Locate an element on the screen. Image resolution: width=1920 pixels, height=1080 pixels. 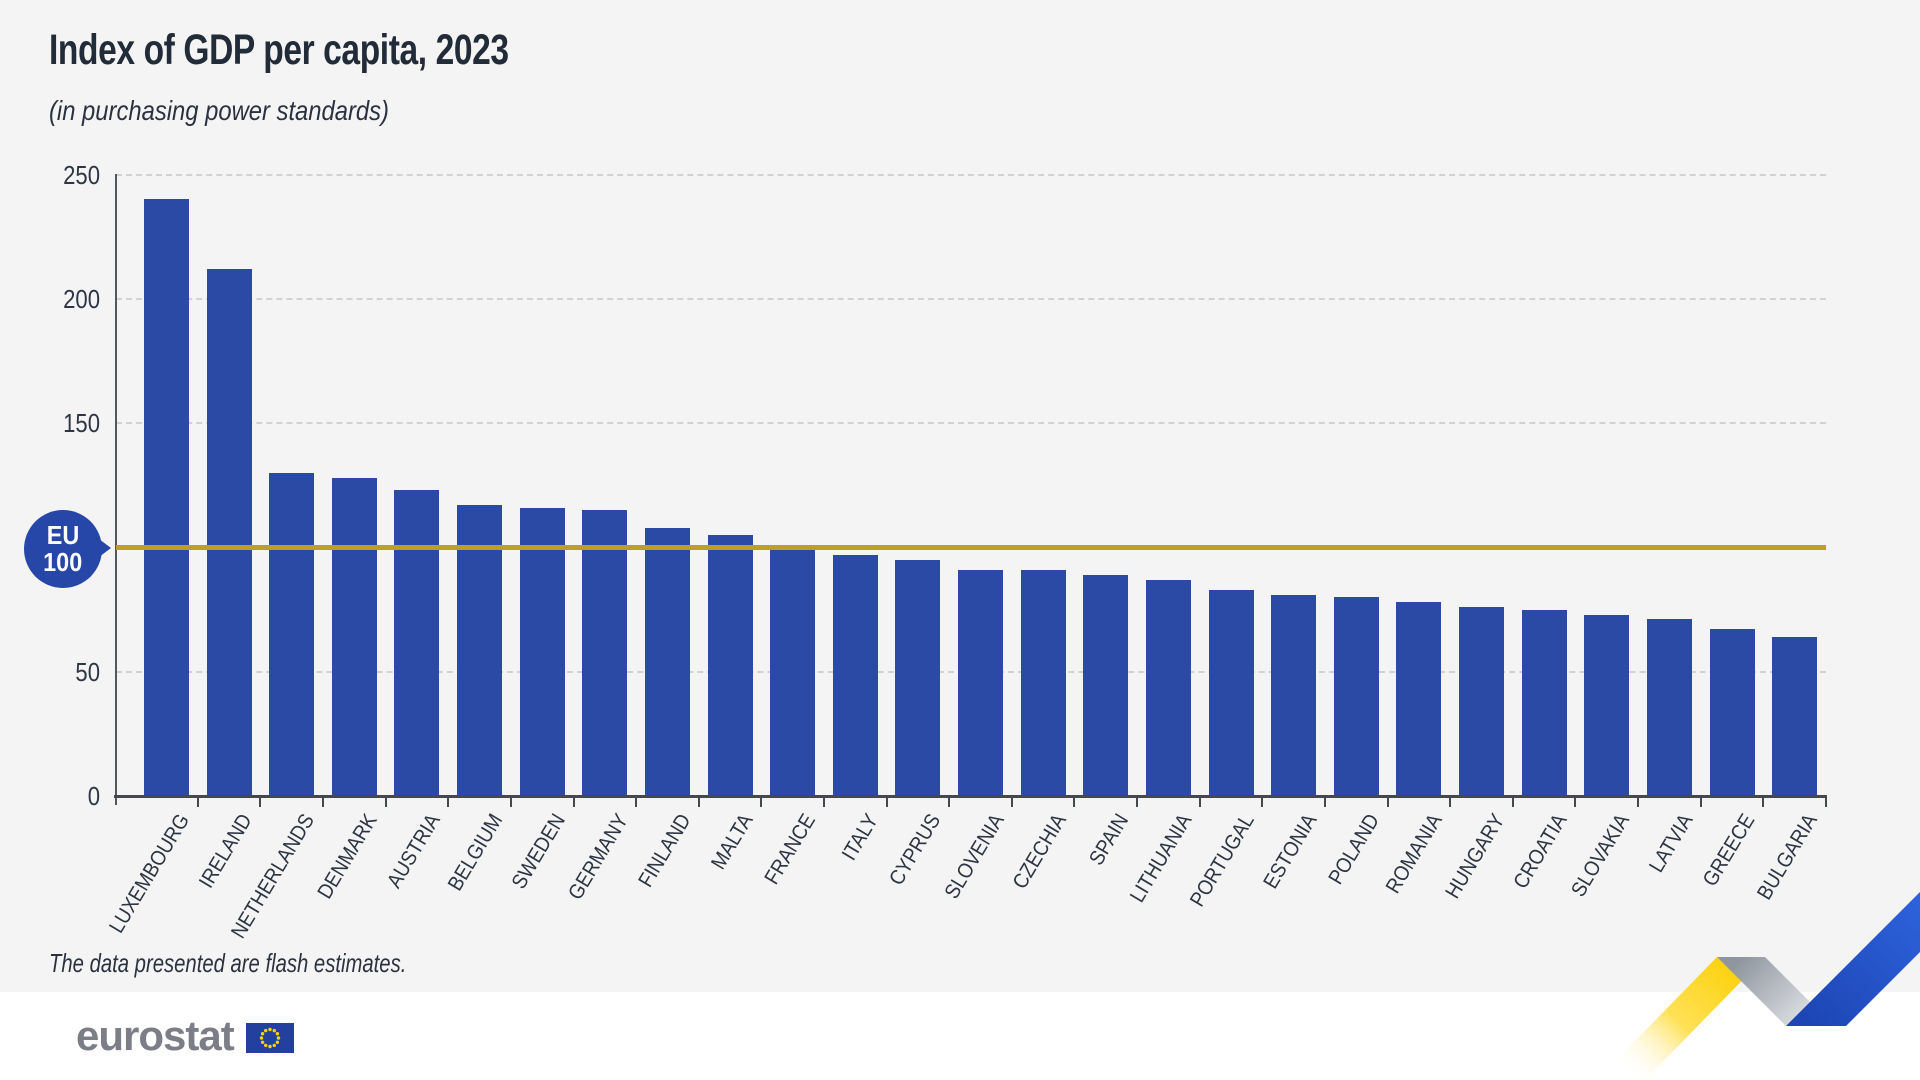
bar-denmark is located at coordinates (354, 636).